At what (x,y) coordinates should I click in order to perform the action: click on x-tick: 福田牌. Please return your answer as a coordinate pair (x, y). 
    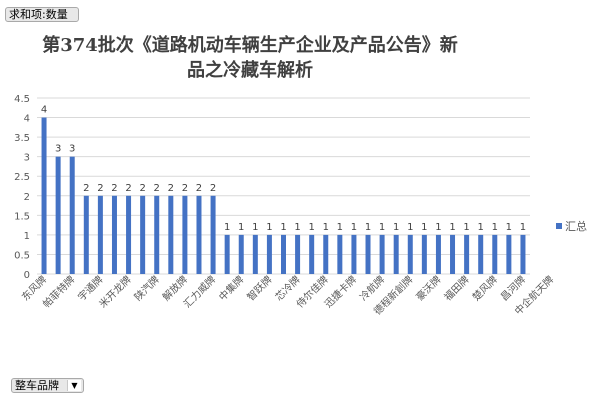
    Looking at the image, I should click on (456, 288).